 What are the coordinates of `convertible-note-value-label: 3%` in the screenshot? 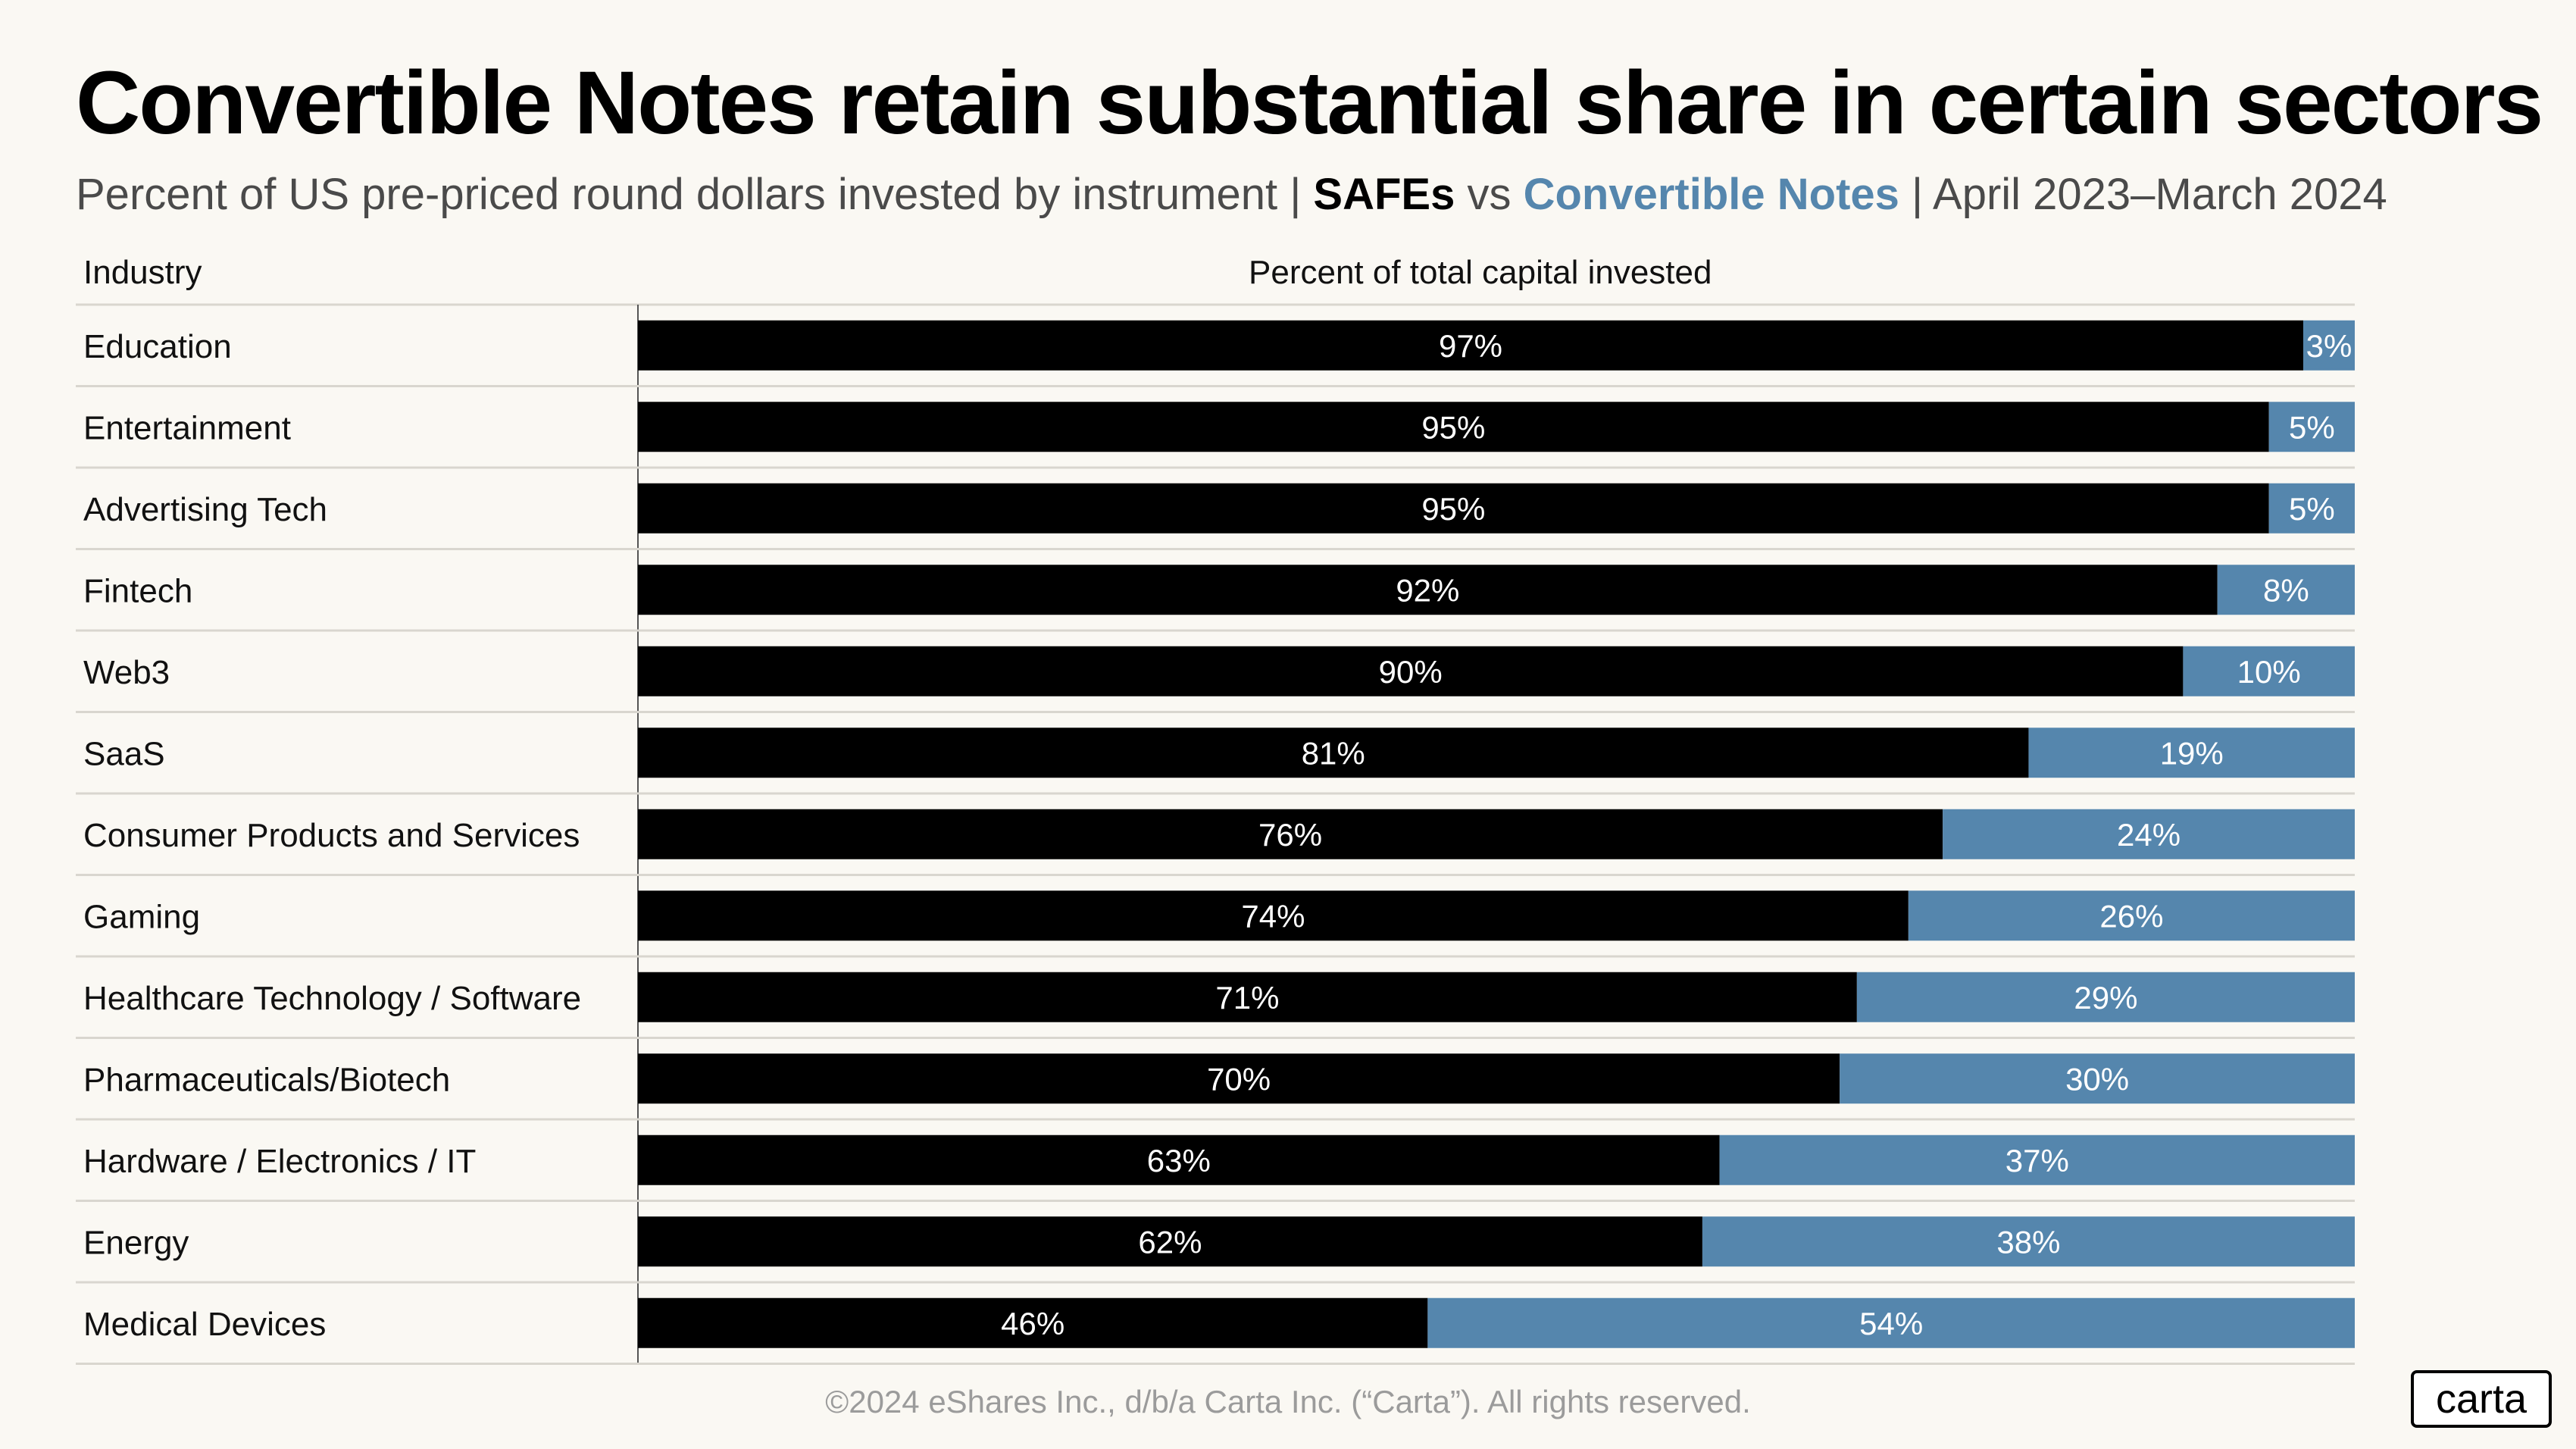 It's located at (2329, 346).